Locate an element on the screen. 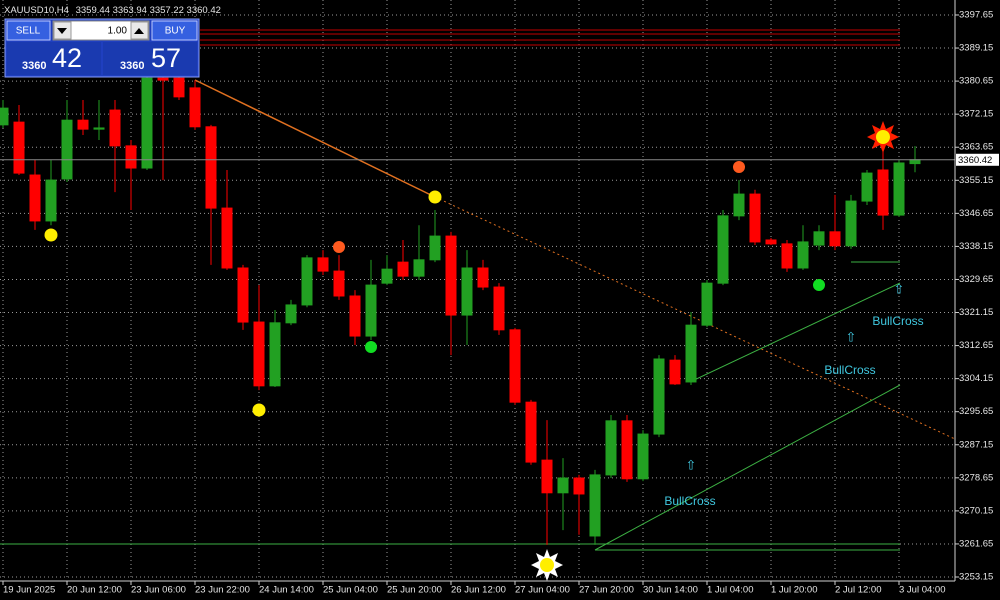  buy-pips: 57 is located at coordinates (166, 58).